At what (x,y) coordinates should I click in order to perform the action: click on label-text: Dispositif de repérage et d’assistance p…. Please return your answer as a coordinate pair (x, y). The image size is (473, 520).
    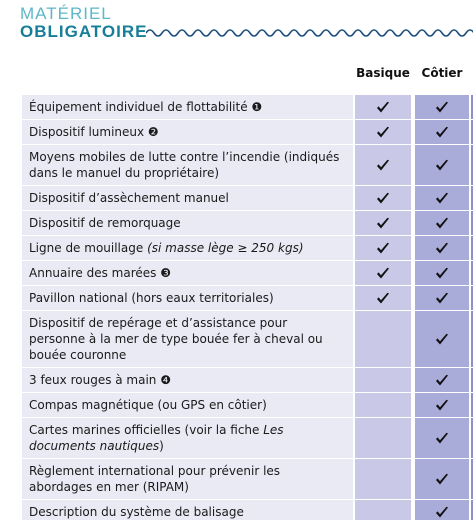
    Looking at the image, I should click on (176, 339).